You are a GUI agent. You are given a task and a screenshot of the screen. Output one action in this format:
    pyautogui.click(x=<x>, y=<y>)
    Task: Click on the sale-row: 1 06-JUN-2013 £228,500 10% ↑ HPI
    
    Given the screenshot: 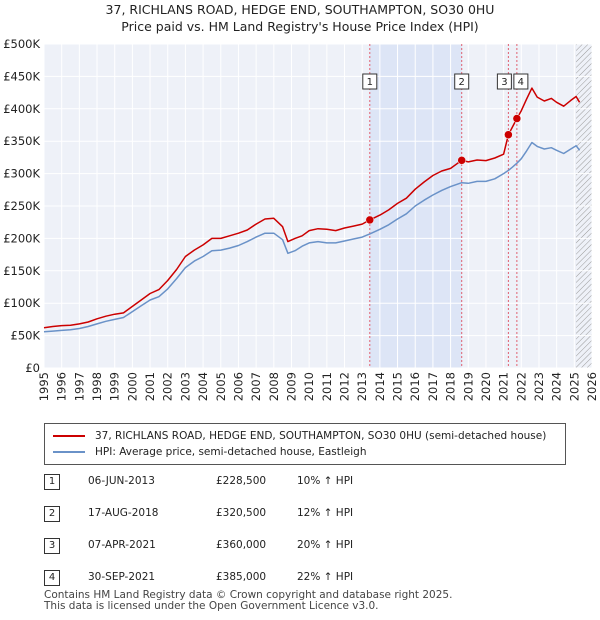 What is the action you would take?
    pyautogui.click(x=304, y=484)
    